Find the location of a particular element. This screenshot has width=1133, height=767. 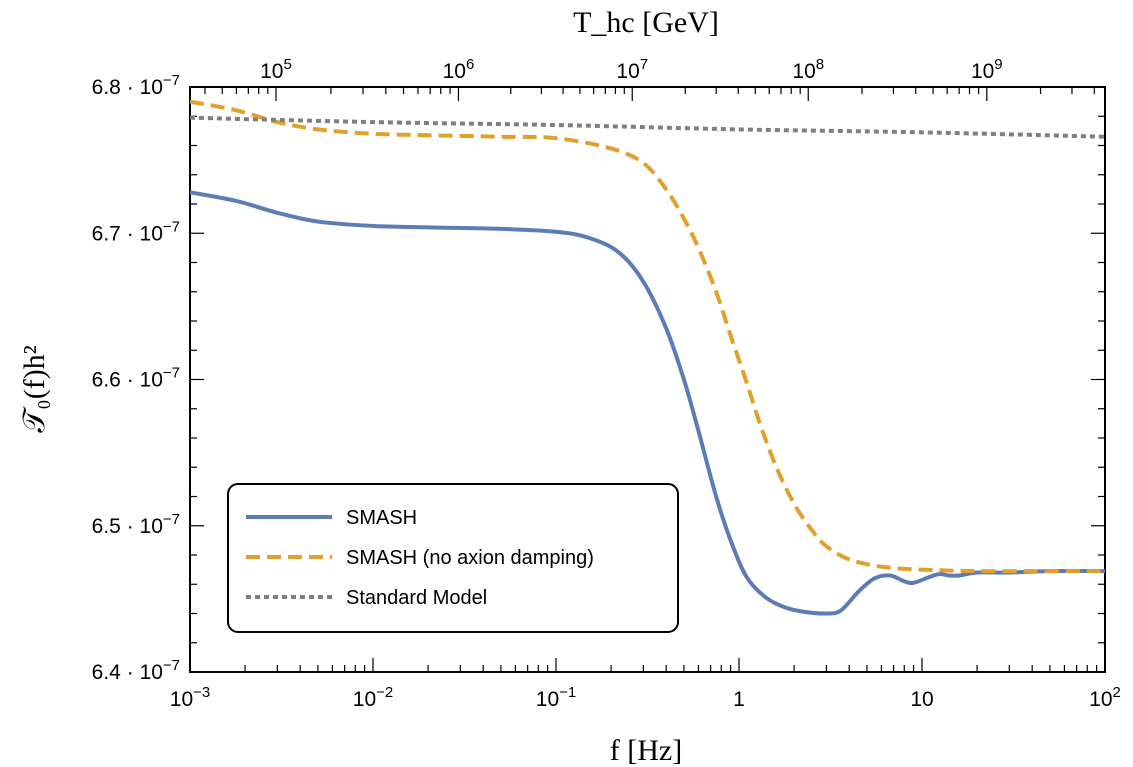

legend-label-smash-no-damping: SMASH (no axion damping) is located at coordinates (470, 558).